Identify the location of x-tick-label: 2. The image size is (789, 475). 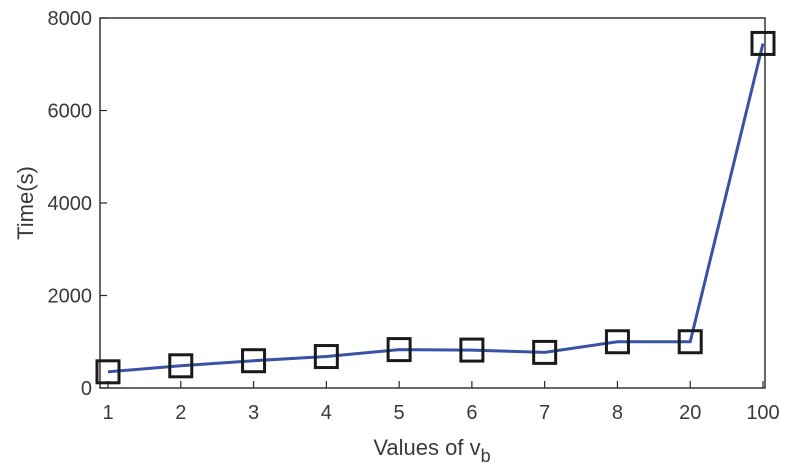
(180, 413).